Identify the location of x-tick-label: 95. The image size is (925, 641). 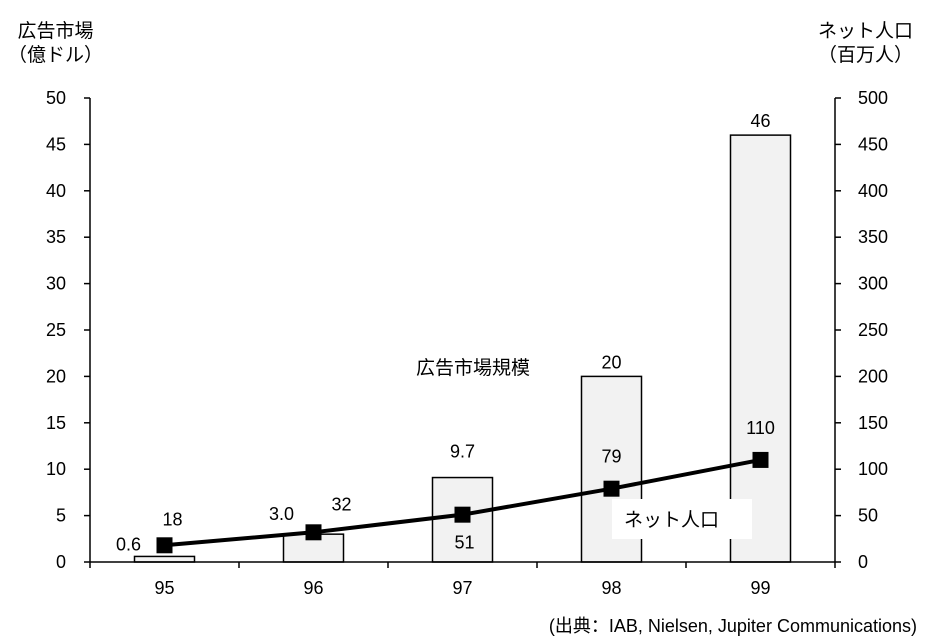
(164, 588).